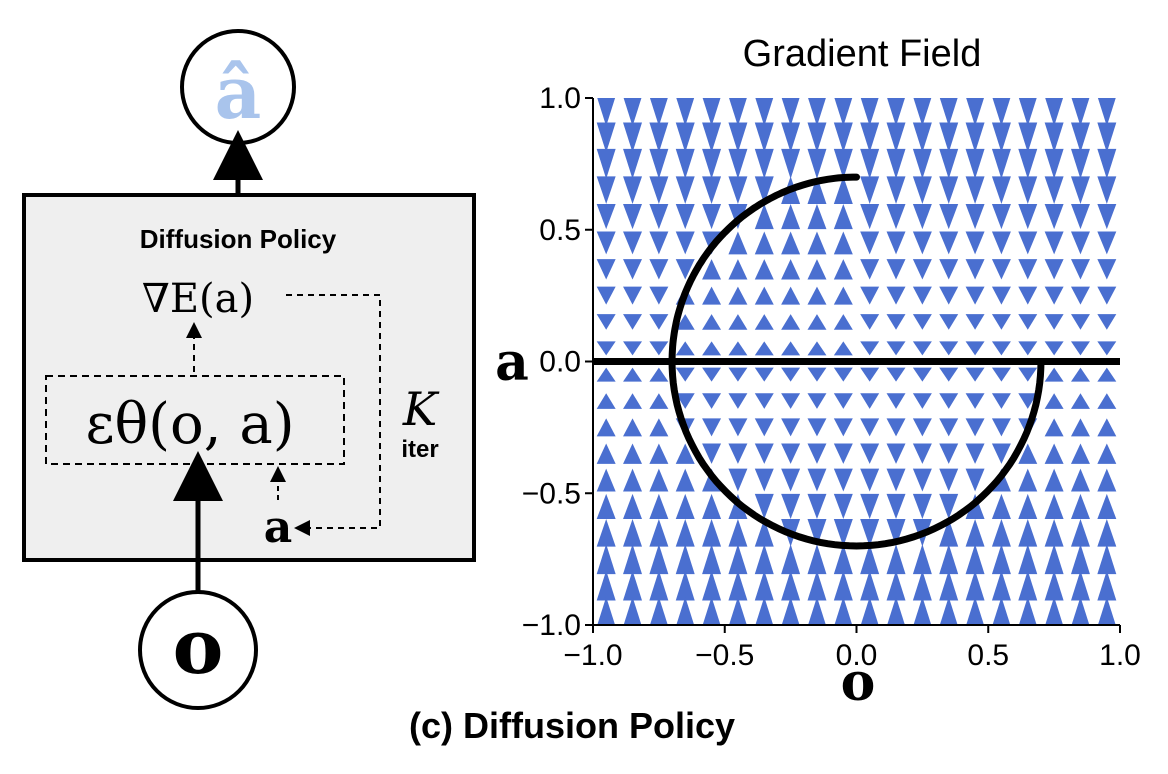 The width and height of the screenshot is (1168, 774). Describe the element at coordinates (421, 409) in the screenshot. I see `iteration-label-k: K` at that location.